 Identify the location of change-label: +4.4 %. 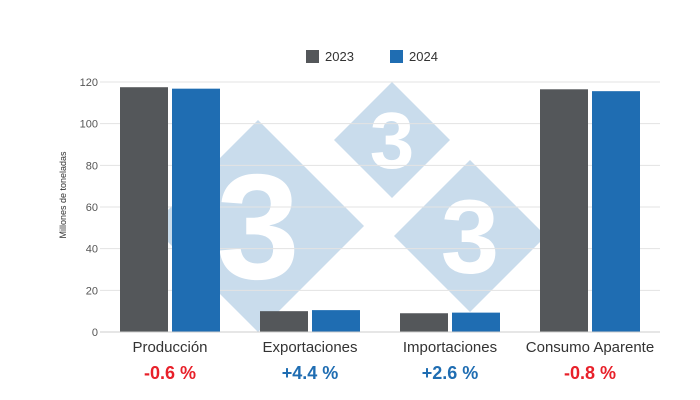
(310, 373).